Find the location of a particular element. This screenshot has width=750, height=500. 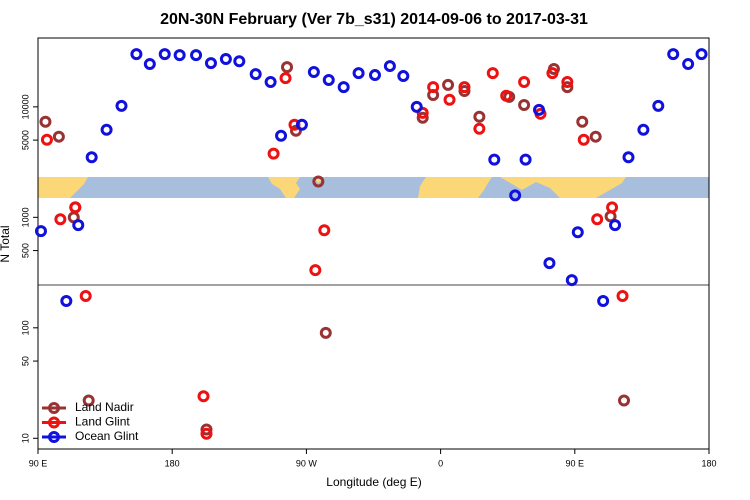

x-axis-label: Longitude (deg E) is located at coordinates (373, 482).